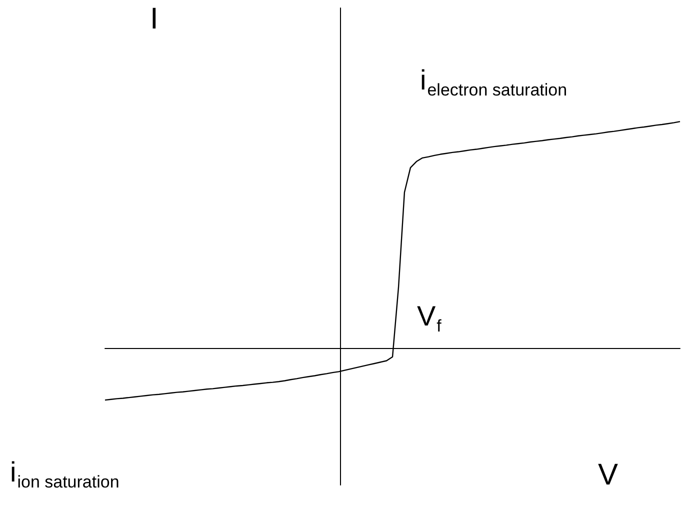 The height and width of the screenshot is (506, 683). What do you see at coordinates (608, 475) in the screenshot?
I see `x-axis-title: V` at bounding box center [608, 475].